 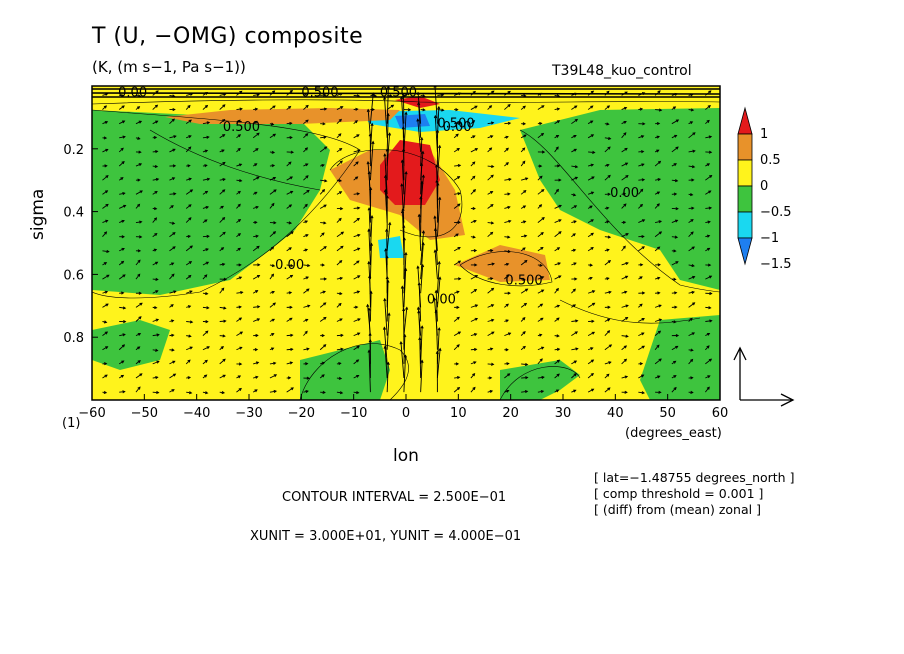 What do you see at coordinates (406, 413) in the screenshot?
I see `x-tick-label: 0` at bounding box center [406, 413].